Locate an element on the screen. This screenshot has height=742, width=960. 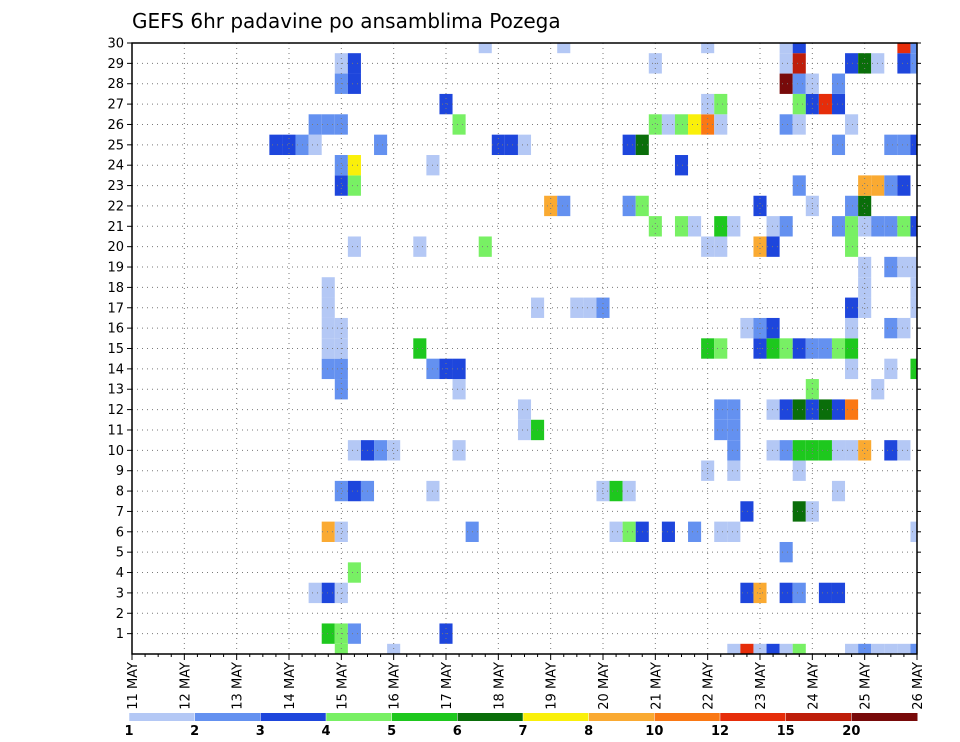
y-tick-label: 23 is located at coordinates (115, 186).